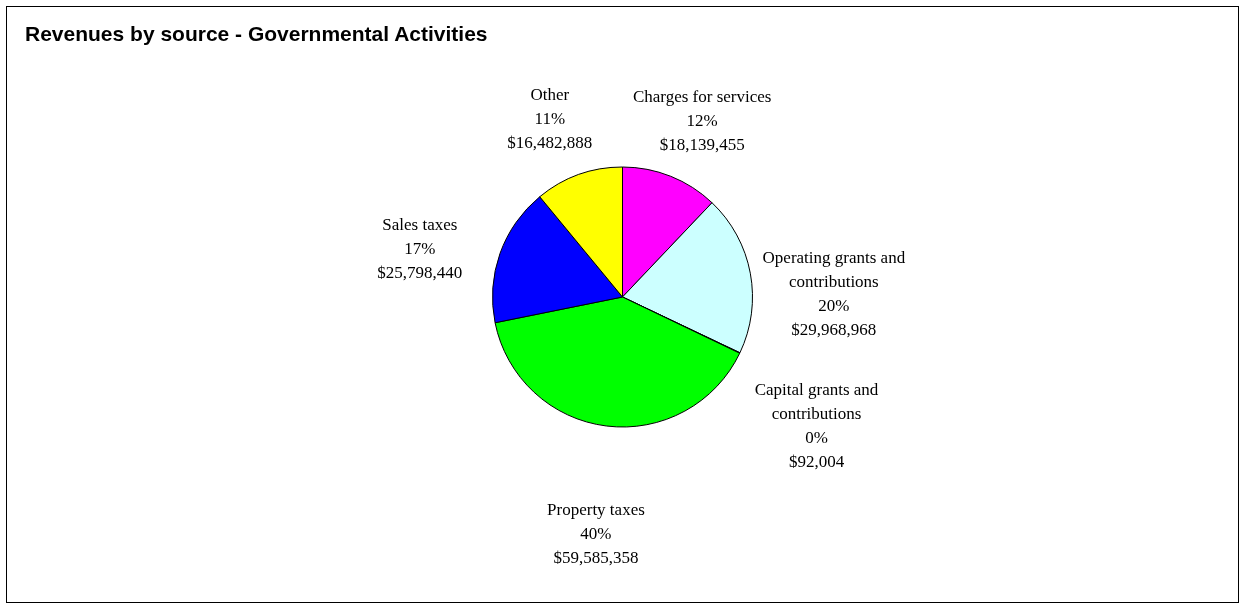 The height and width of the screenshot is (613, 1249). I want to click on slice-label: Charges for services, so click(702, 97).